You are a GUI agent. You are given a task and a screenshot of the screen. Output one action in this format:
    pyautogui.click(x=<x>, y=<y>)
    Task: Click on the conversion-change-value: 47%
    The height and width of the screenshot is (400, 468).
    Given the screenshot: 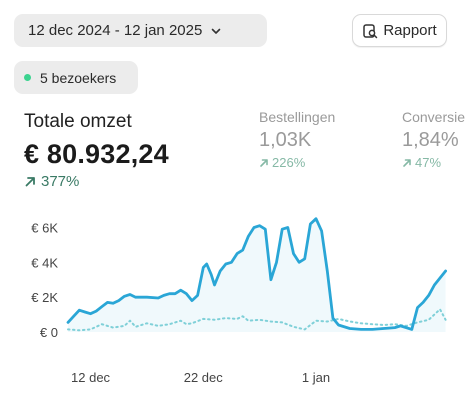 What is the action you would take?
    pyautogui.click(x=428, y=162)
    